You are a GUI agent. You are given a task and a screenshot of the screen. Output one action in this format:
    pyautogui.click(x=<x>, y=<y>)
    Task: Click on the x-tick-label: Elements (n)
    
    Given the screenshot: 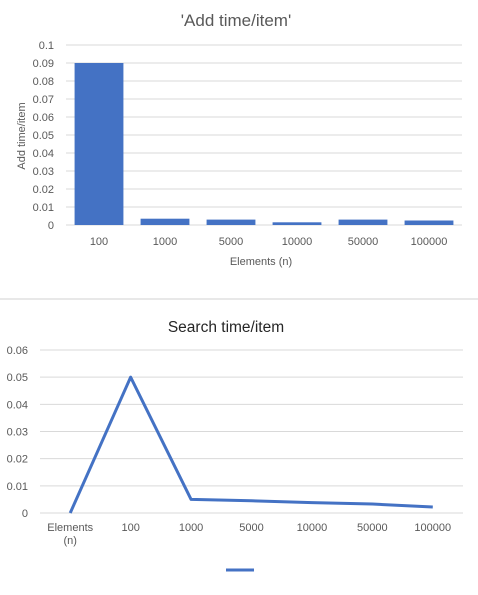 What is the action you would take?
    pyautogui.click(x=70, y=534)
    